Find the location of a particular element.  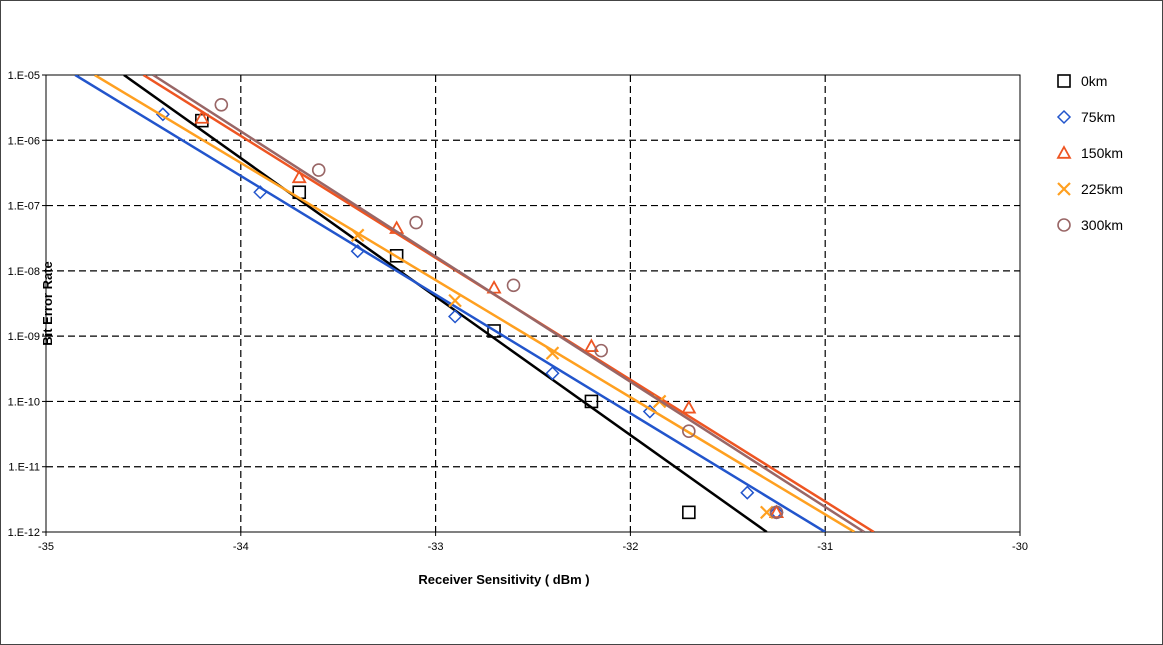

legend-marker-0km is located at coordinates (1064, 81).